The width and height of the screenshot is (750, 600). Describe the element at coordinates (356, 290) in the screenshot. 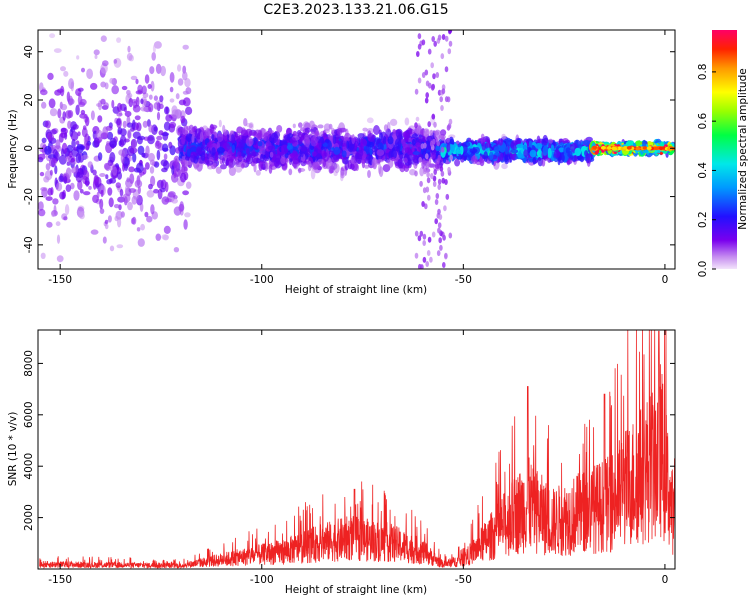

I see `spectrogram-xlabel: Height of straight line (km)` at that location.